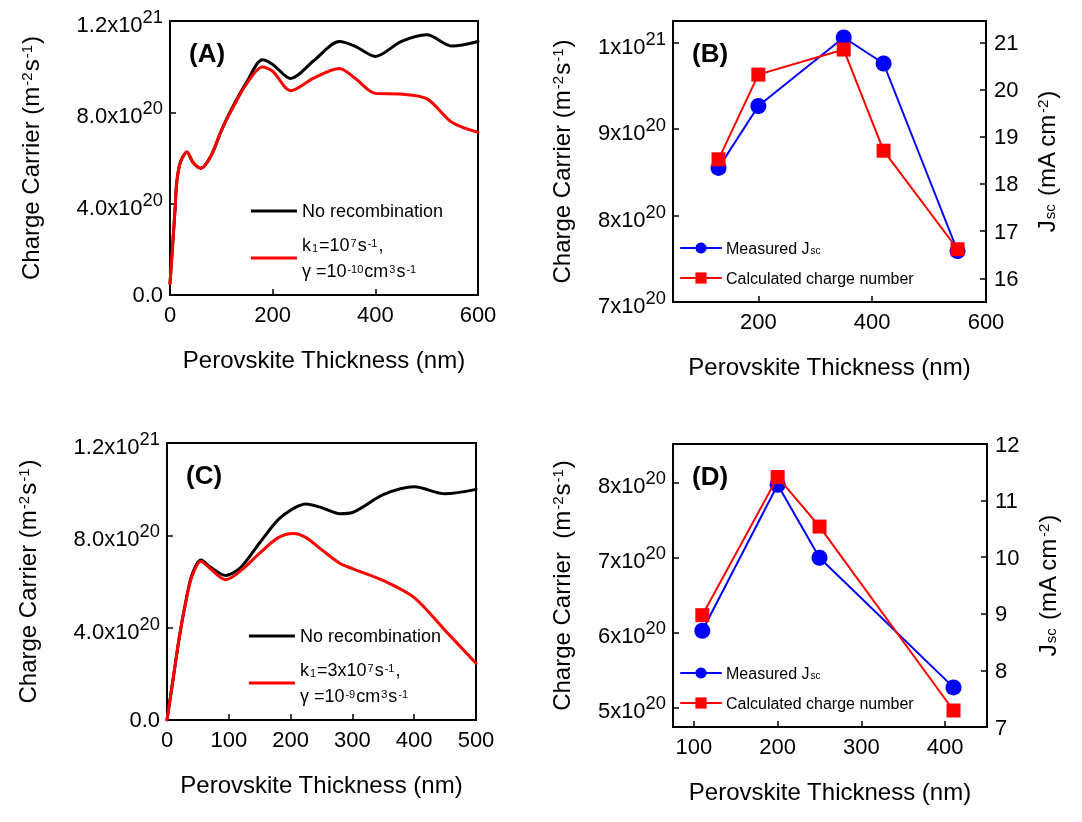 Image resolution: width=1082 pixels, height=822 pixels. What do you see at coordinates (1006, 231) in the screenshot?
I see `y2-tick-label: 17` at bounding box center [1006, 231].